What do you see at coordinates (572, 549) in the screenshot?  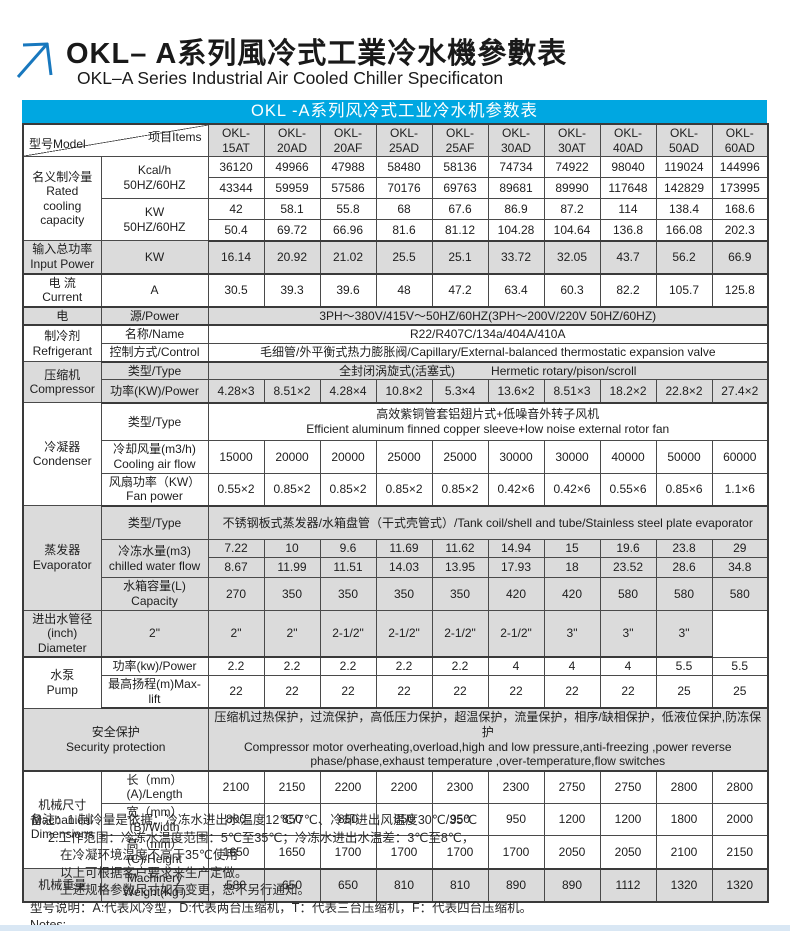 I see `value-cell: 15` at bounding box center [572, 549].